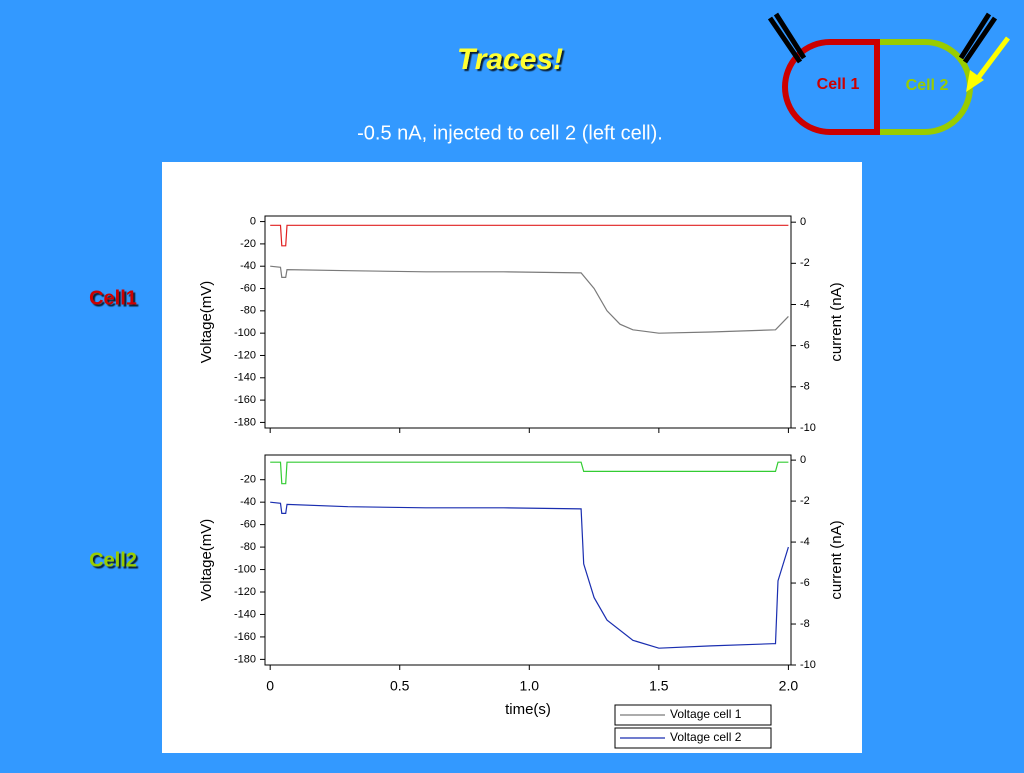 The height and width of the screenshot is (773, 1024). What do you see at coordinates (113, 298) in the screenshot?
I see `row-label: Cell1` at bounding box center [113, 298].